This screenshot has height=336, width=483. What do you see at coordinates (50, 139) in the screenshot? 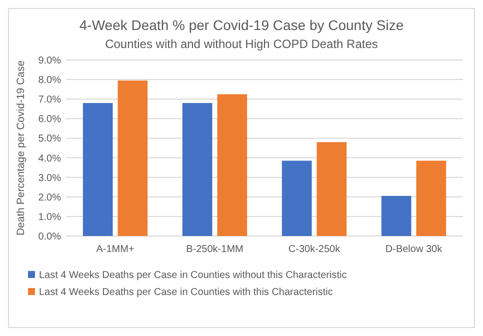
I see `y-tick-label: 5.0%` at bounding box center [50, 139].